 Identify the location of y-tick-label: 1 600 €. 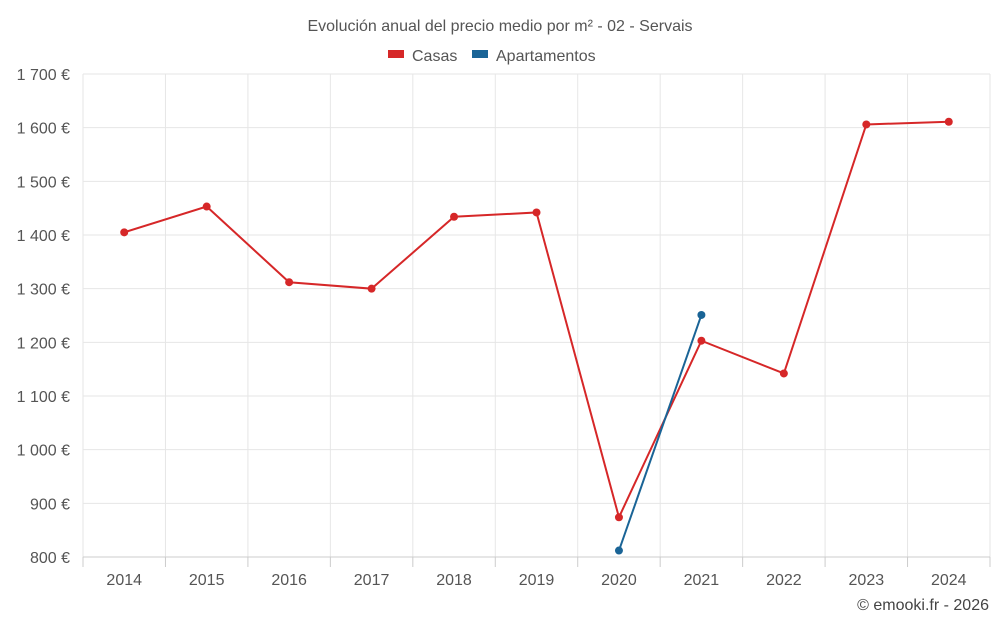
(43, 129).